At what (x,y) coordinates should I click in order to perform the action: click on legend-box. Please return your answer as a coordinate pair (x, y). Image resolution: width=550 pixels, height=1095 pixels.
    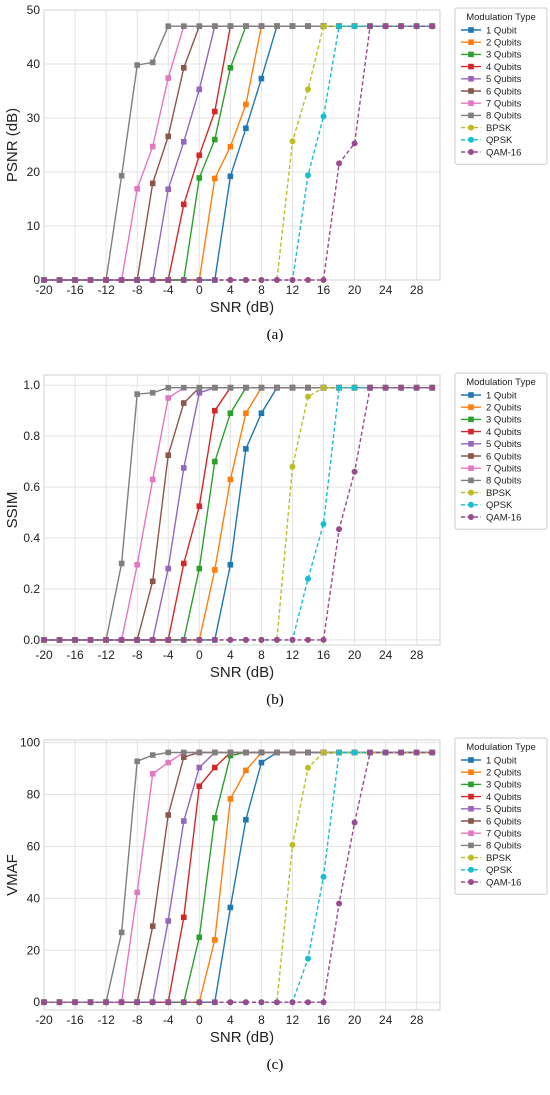
    Looking at the image, I should click on (501, 86).